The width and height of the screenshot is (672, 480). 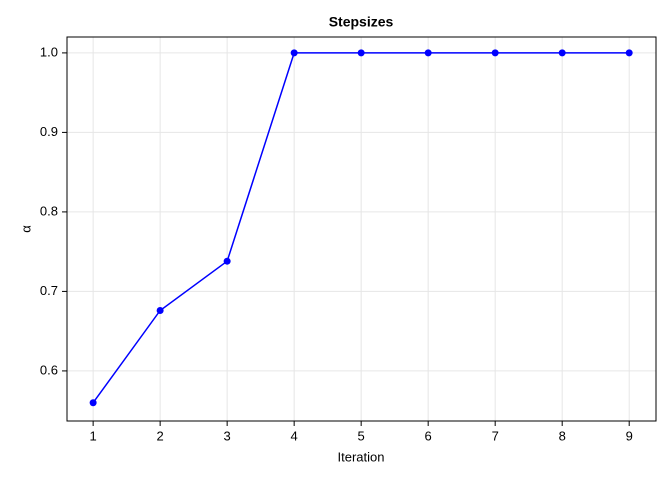 I want to click on x-tick-label: 6, so click(x=428, y=435).